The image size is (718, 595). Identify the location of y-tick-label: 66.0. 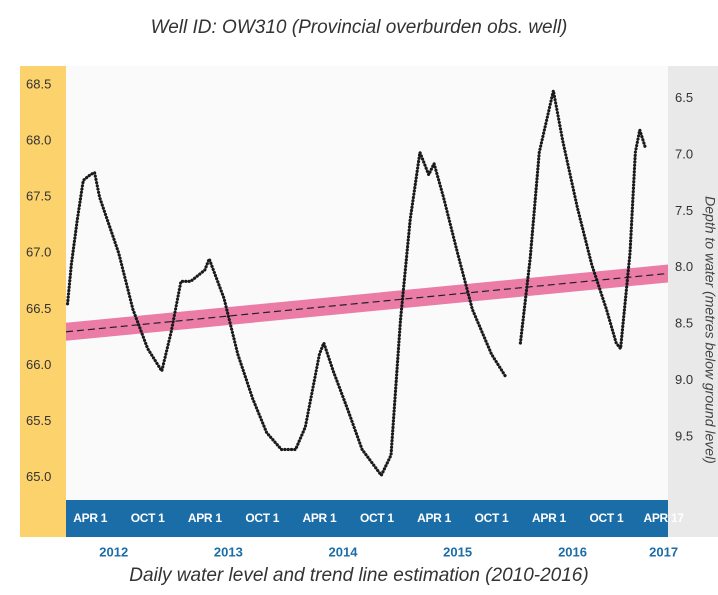
(38, 364).